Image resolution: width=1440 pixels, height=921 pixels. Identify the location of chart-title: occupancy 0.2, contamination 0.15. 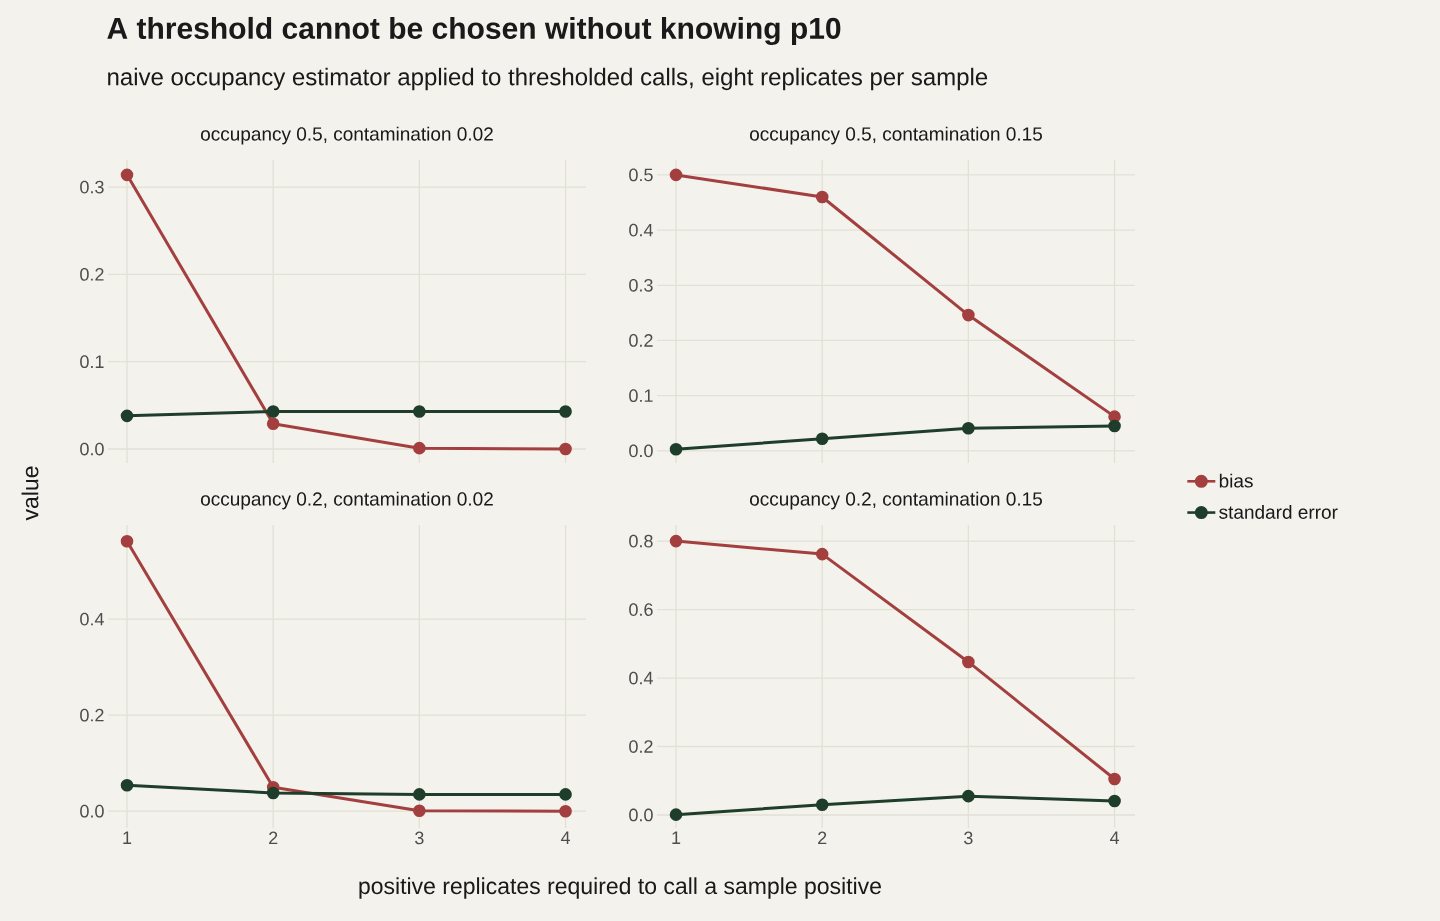
(895, 500).